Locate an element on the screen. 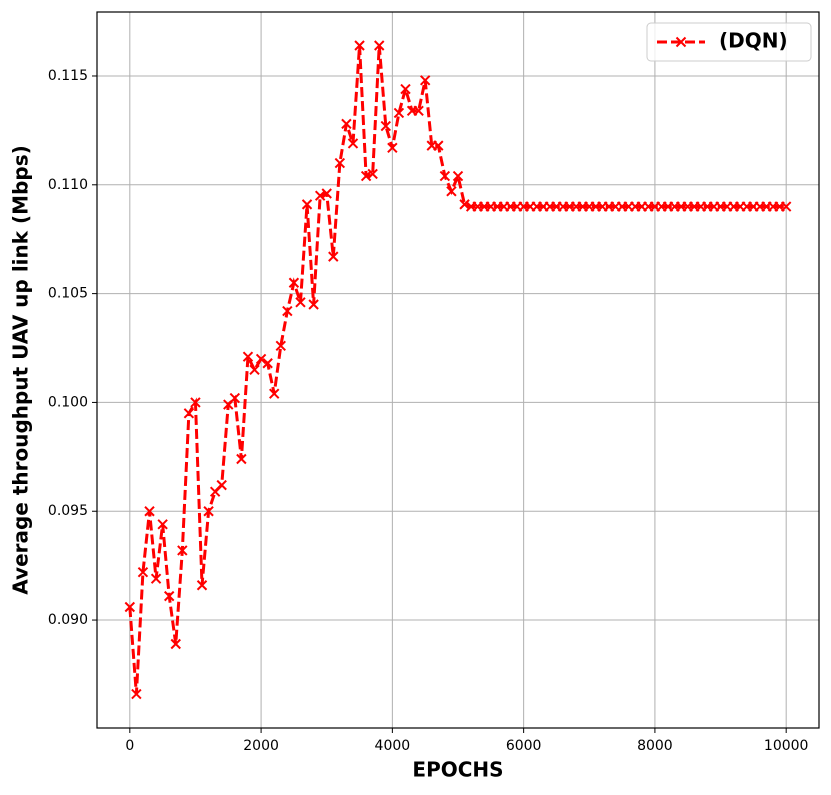 The height and width of the screenshot is (795, 831). x-axis-label: EPOCHS is located at coordinates (457, 770).